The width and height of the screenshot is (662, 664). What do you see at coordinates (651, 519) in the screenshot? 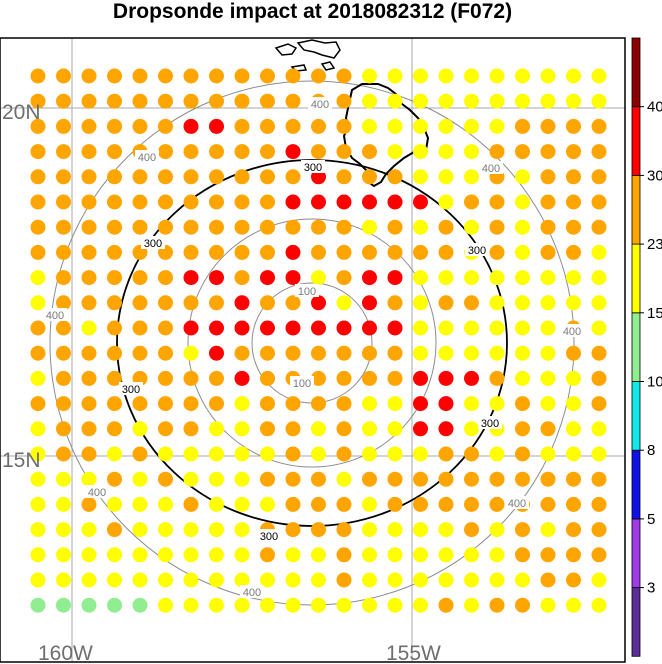
I see `colorbar-label-5: 5` at bounding box center [651, 519].